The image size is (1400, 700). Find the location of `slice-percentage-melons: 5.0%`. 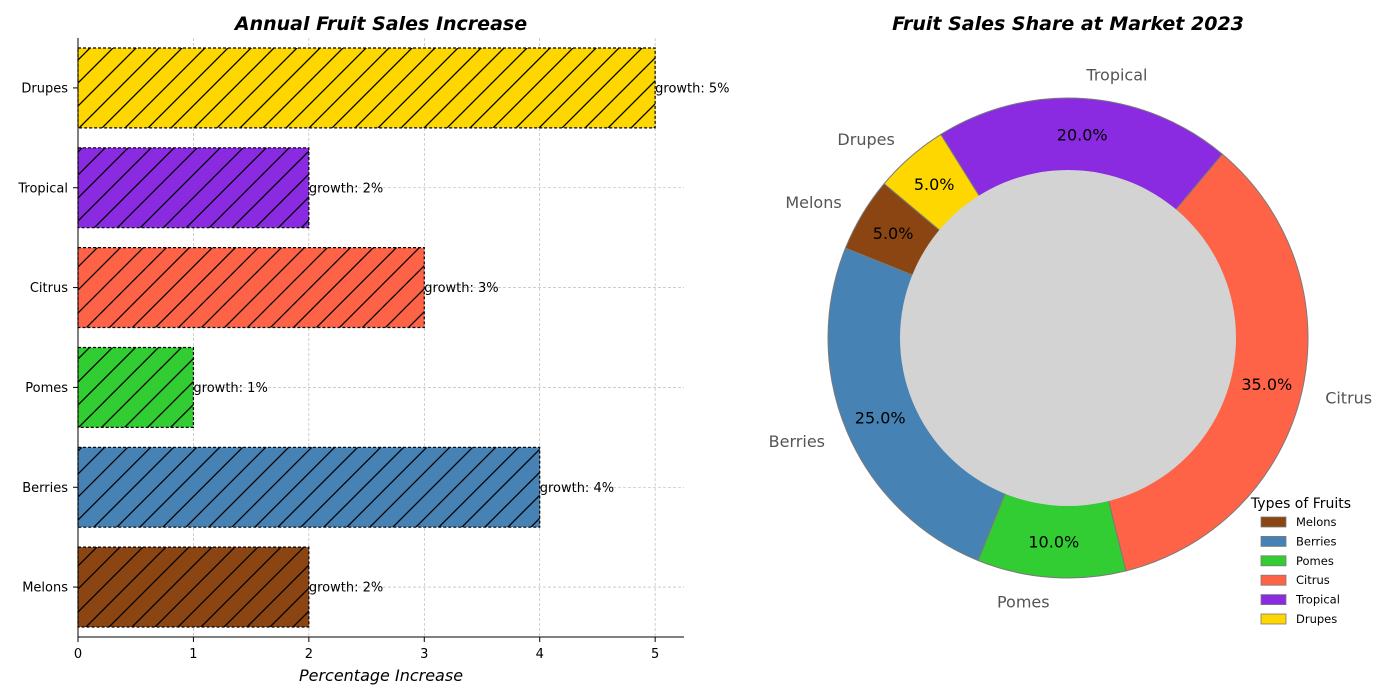

slice-percentage-melons: 5.0% is located at coordinates (893, 233).